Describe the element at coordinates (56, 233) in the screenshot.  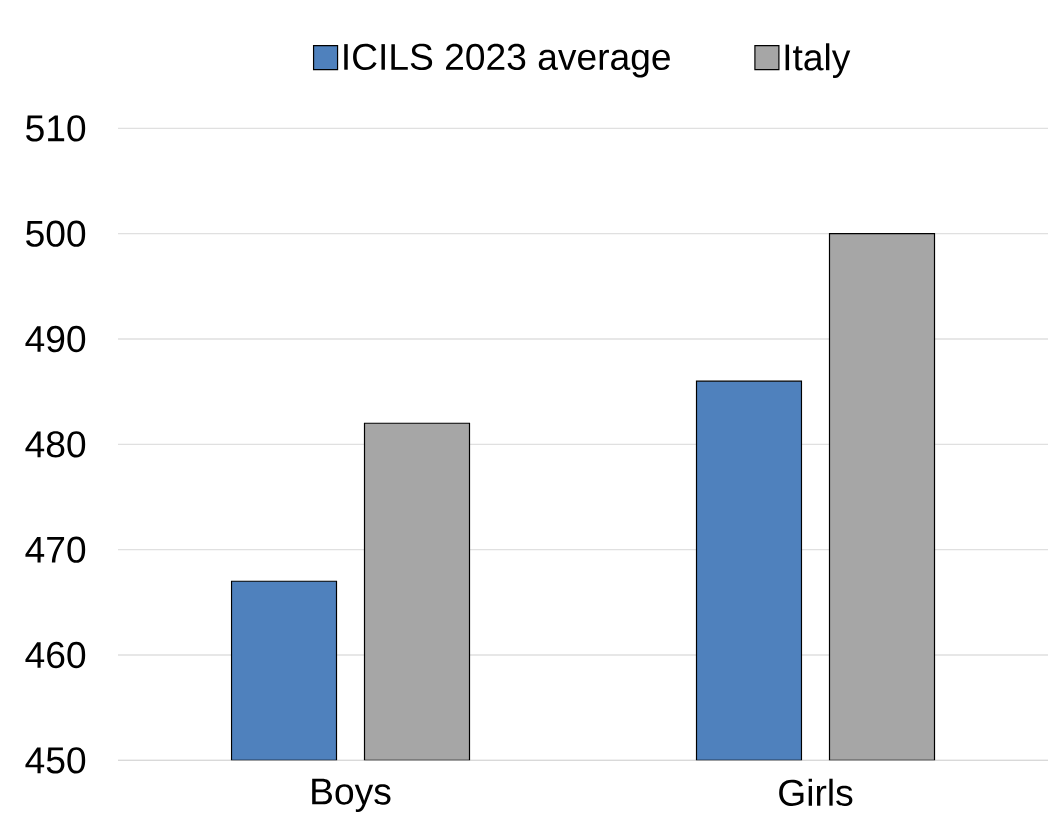
I see `y-tick-label: 500` at that location.